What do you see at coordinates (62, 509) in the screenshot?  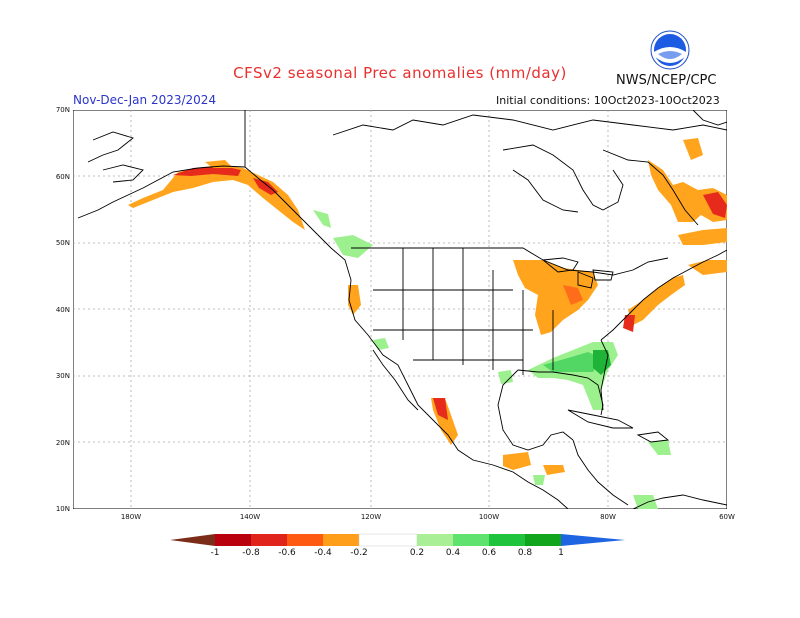 I see `lat-label: 10N` at bounding box center [62, 509].